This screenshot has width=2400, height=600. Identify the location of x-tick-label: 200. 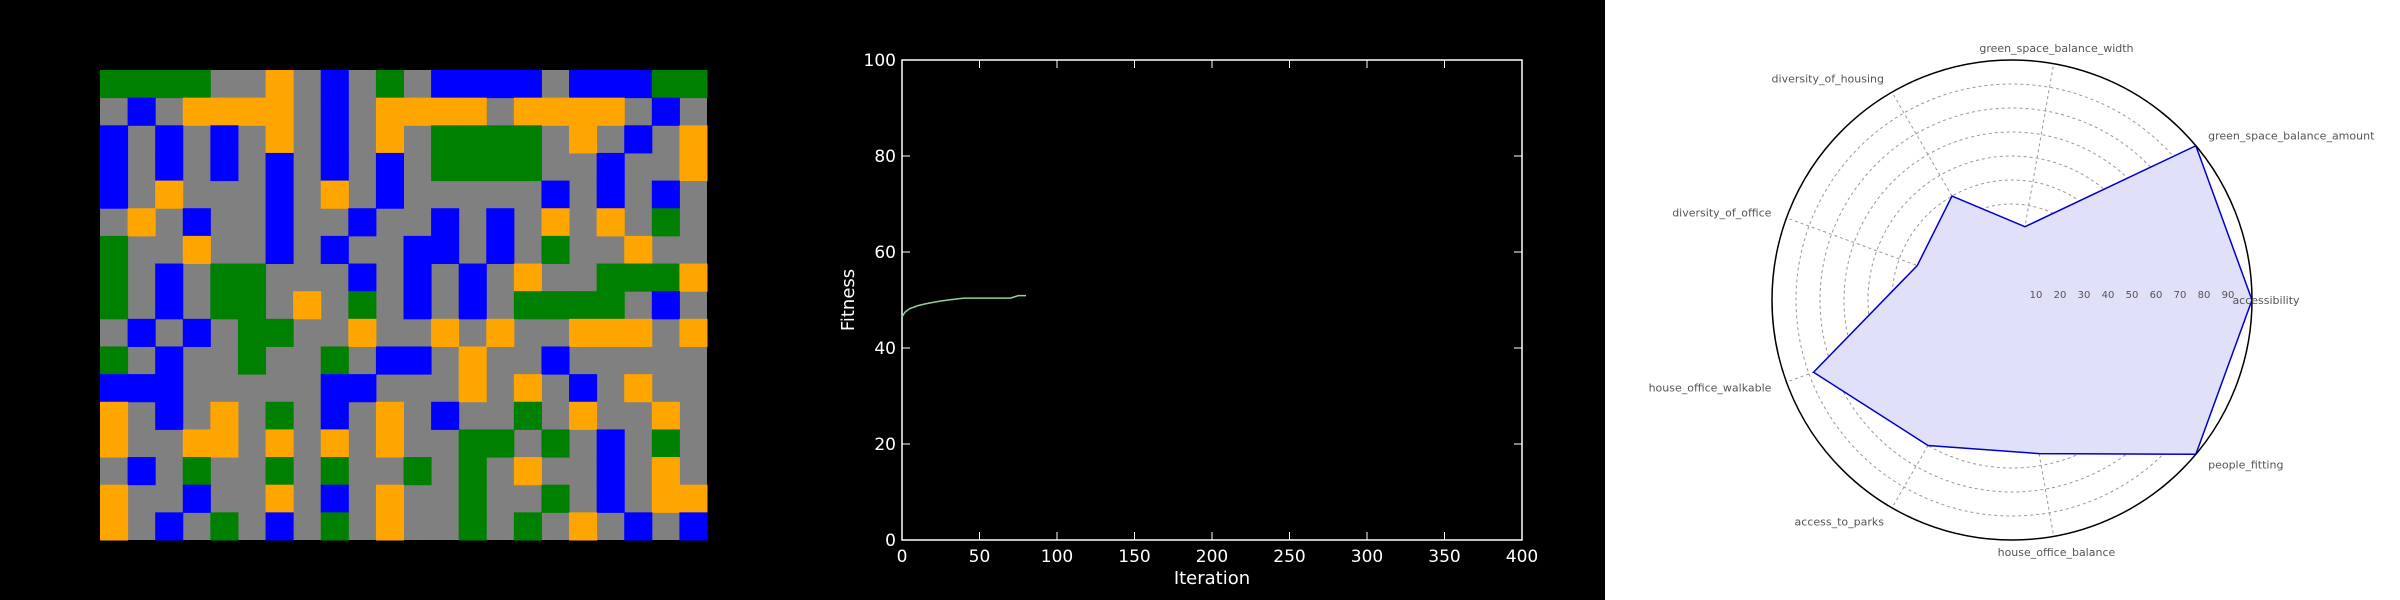
(1212, 557).